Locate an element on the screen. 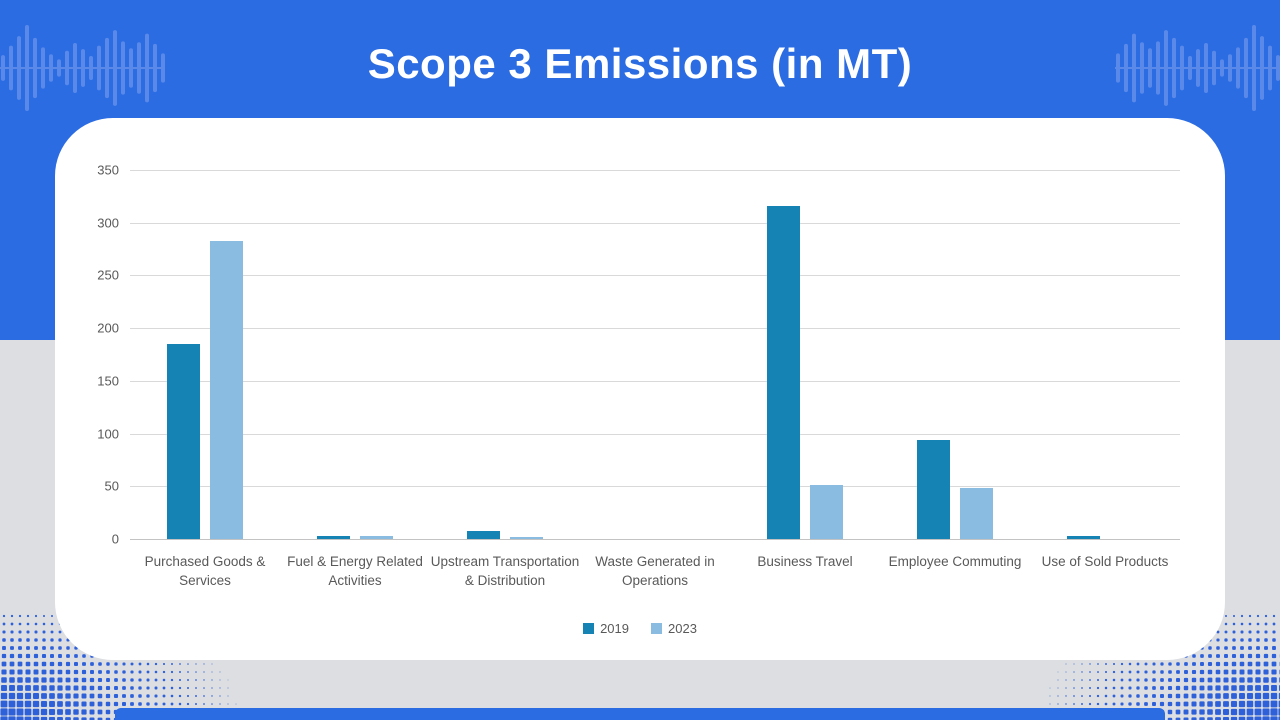  axis-baseline is located at coordinates (655, 539).